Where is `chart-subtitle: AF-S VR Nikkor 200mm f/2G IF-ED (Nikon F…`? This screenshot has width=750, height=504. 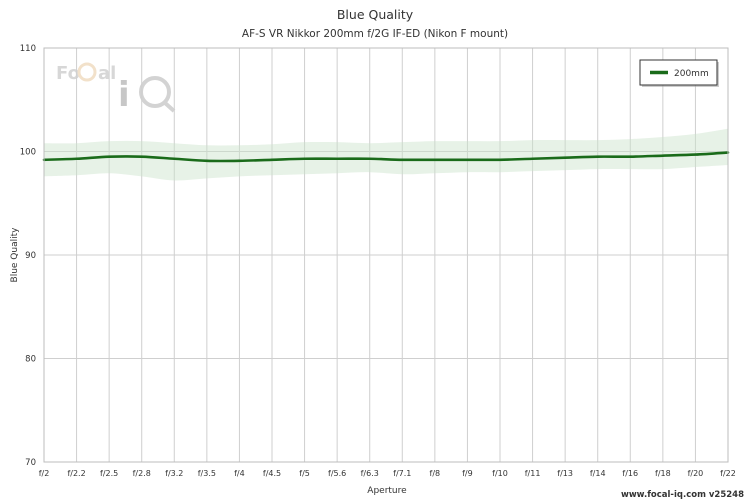
chart-subtitle: AF-S VR Nikkor 200mm f/2G IF-ED (Nikon F… is located at coordinates (375, 34).